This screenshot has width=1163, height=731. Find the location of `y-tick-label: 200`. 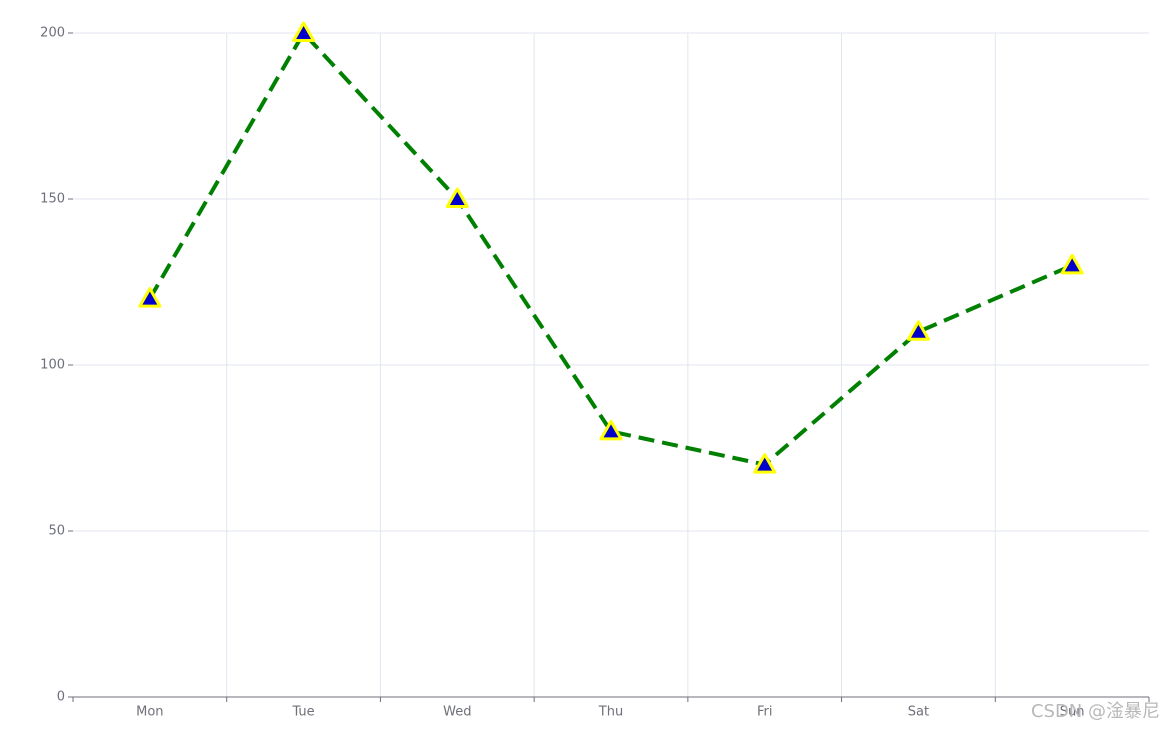

y-tick-label: 200 is located at coordinates (52, 33).